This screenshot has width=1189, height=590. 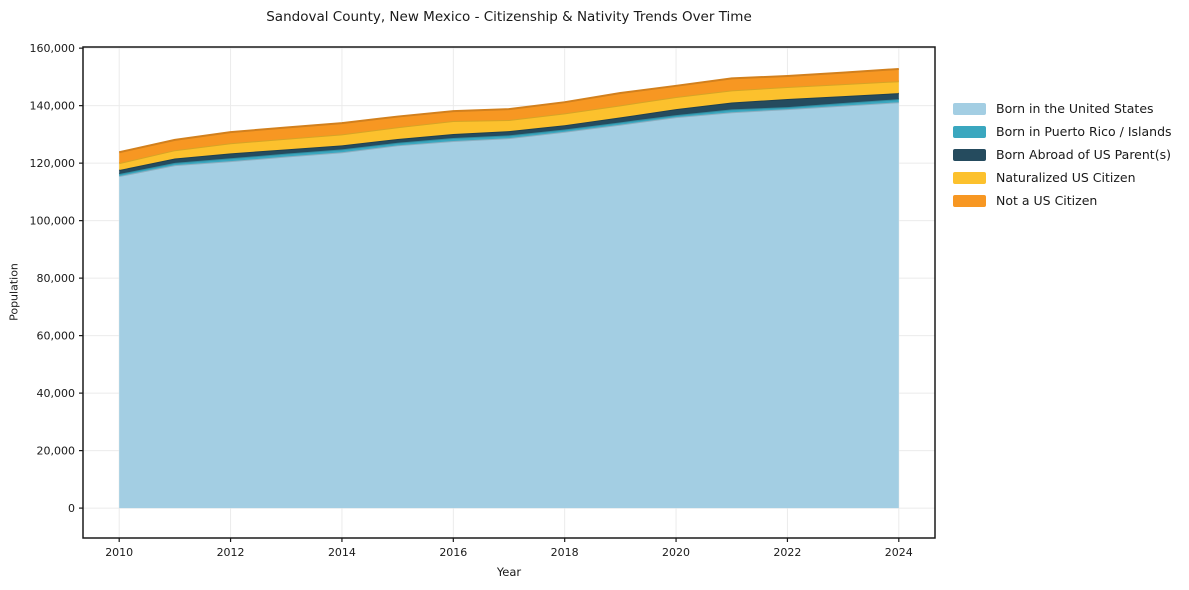 I want to click on x-tick-label: 2014, so click(x=342, y=552).